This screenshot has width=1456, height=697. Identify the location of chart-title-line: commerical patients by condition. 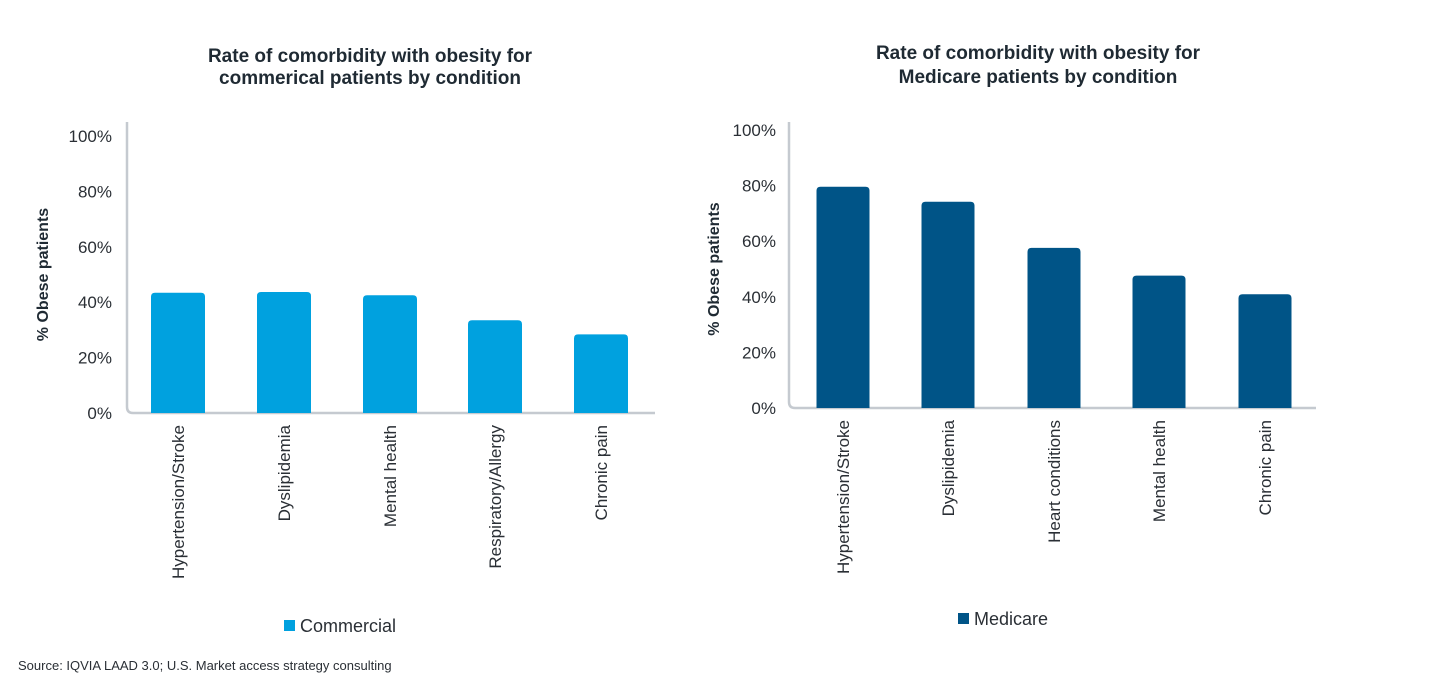
(370, 78).